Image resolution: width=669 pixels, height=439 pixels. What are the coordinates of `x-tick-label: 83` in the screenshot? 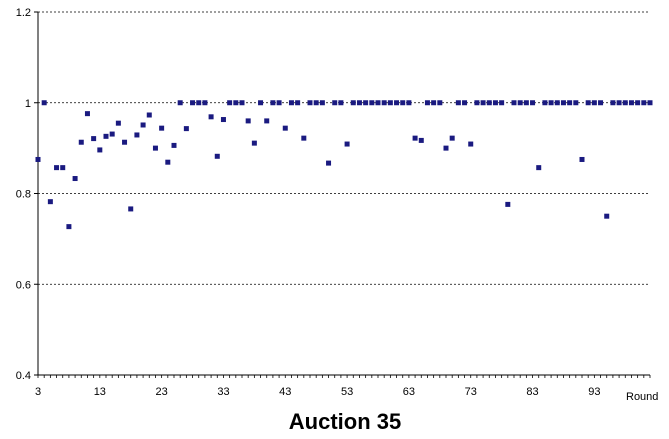 It's located at (532, 392).